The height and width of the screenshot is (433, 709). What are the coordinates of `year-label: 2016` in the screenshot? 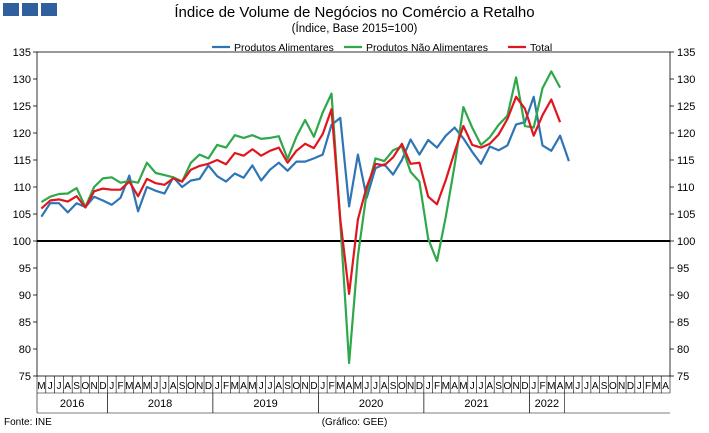 It's located at (72, 404).